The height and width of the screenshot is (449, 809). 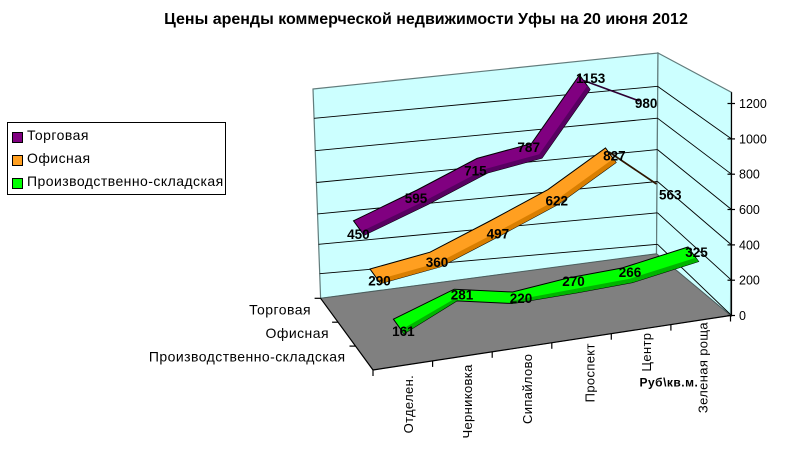 I want to click on svg-text: 1000, so click(x=753, y=139).